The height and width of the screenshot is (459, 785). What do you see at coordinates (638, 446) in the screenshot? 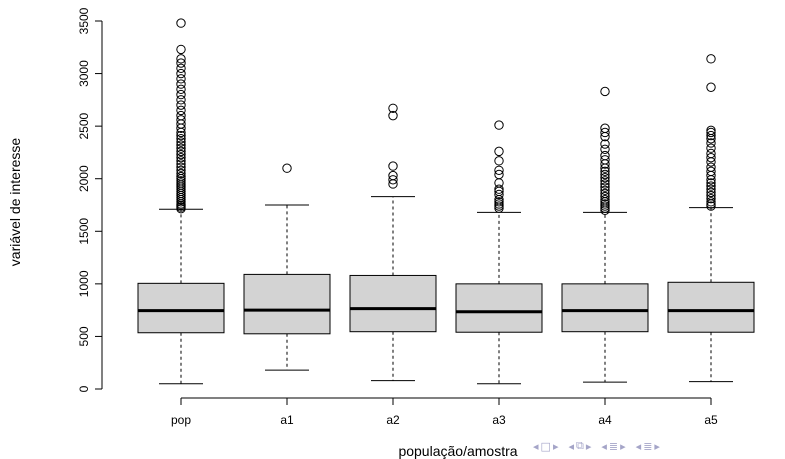
I see `arrow-left-icon: ◂` at bounding box center [638, 446].